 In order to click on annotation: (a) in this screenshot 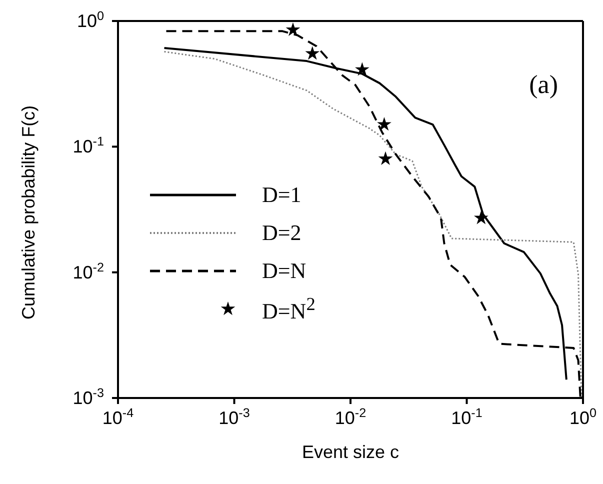, I will do `click(543, 85)`.